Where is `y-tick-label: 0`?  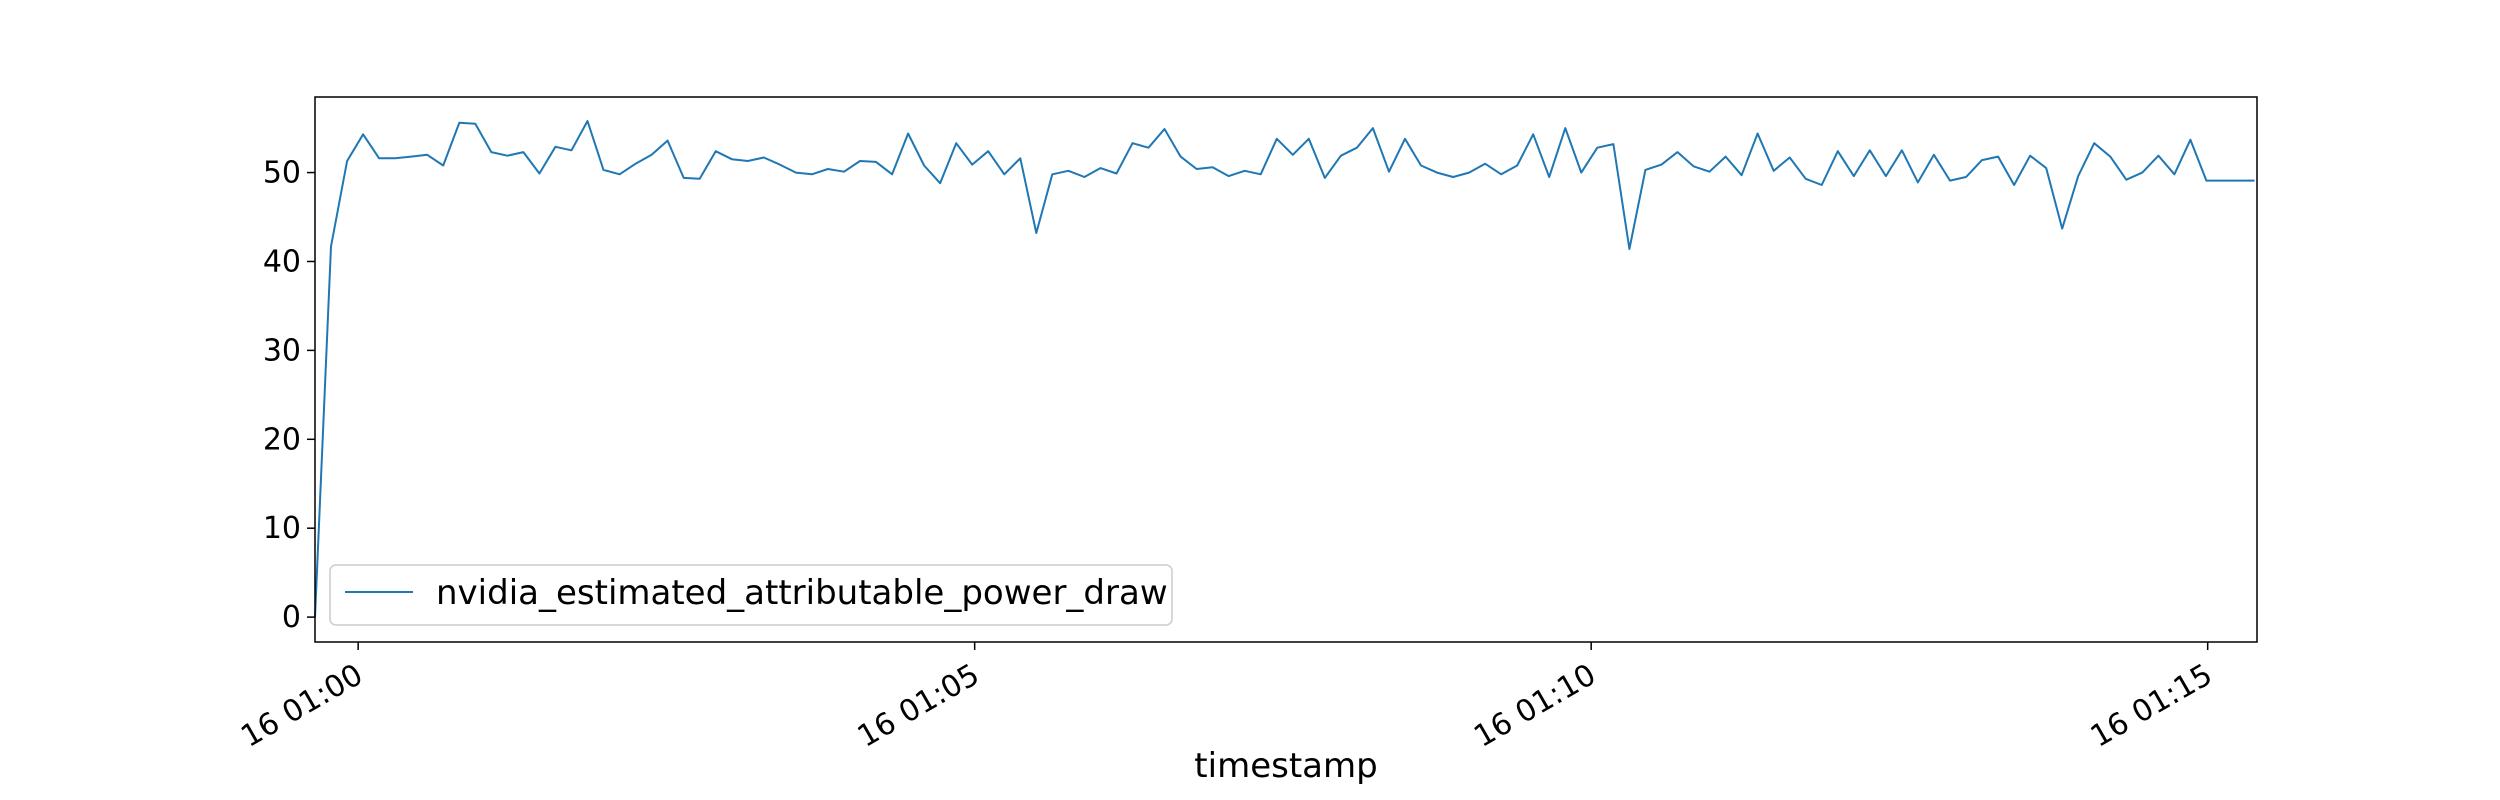
y-tick-label: 0 is located at coordinates (291, 617).